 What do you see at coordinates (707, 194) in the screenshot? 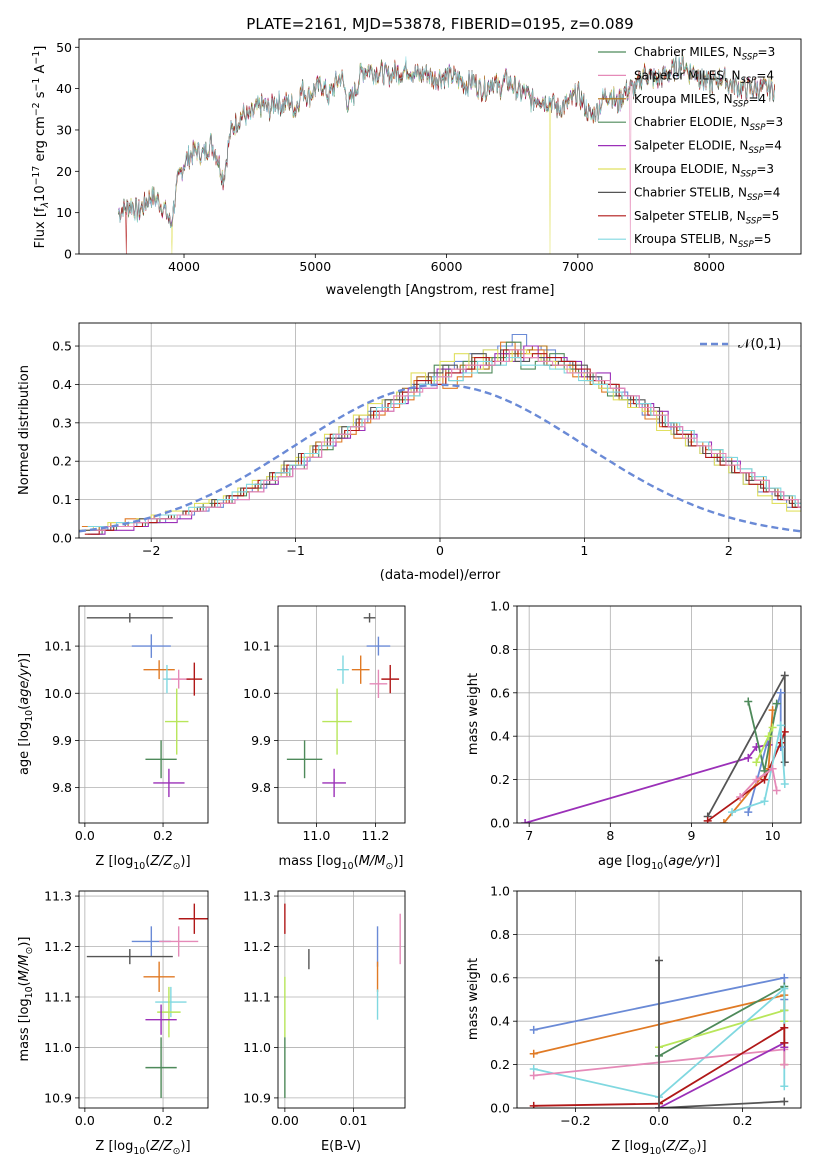
I see `legend-entry: Chabrier STELIB, NSSP=4` at bounding box center [707, 194].